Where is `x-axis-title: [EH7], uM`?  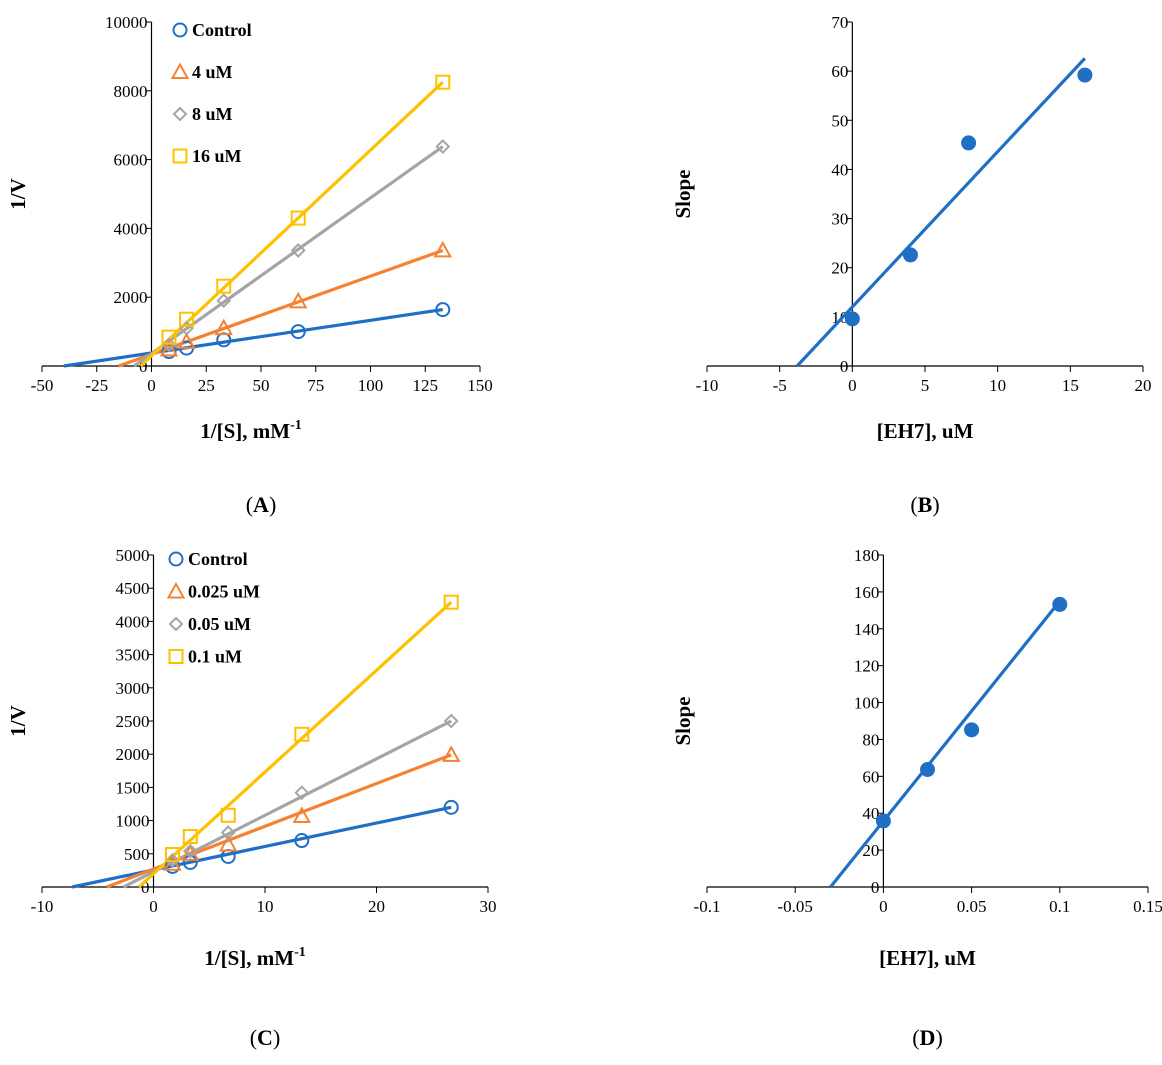
x-axis-title: [EH7], uM is located at coordinates (927, 958).